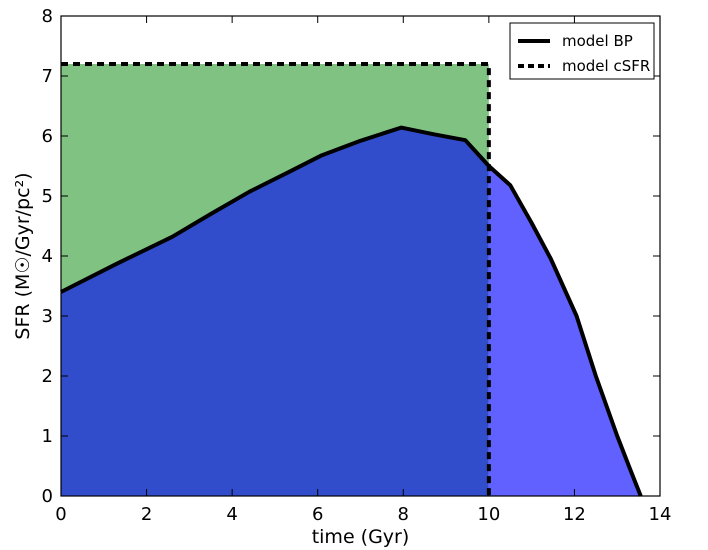 Image resolution: width=708 pixels, height=550 pixels. I want to click on legend-label-model-csfr: model cSFR, so click(606, 66).